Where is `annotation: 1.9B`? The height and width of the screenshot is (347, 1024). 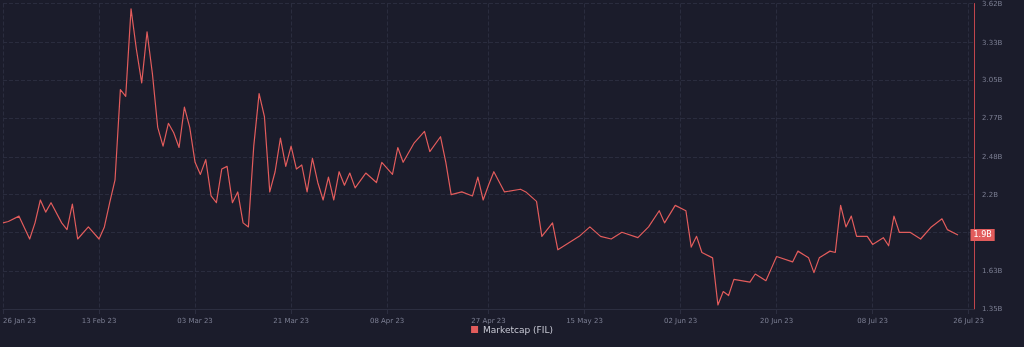
annotation: 1.9B is located at coordinates (982, 235).